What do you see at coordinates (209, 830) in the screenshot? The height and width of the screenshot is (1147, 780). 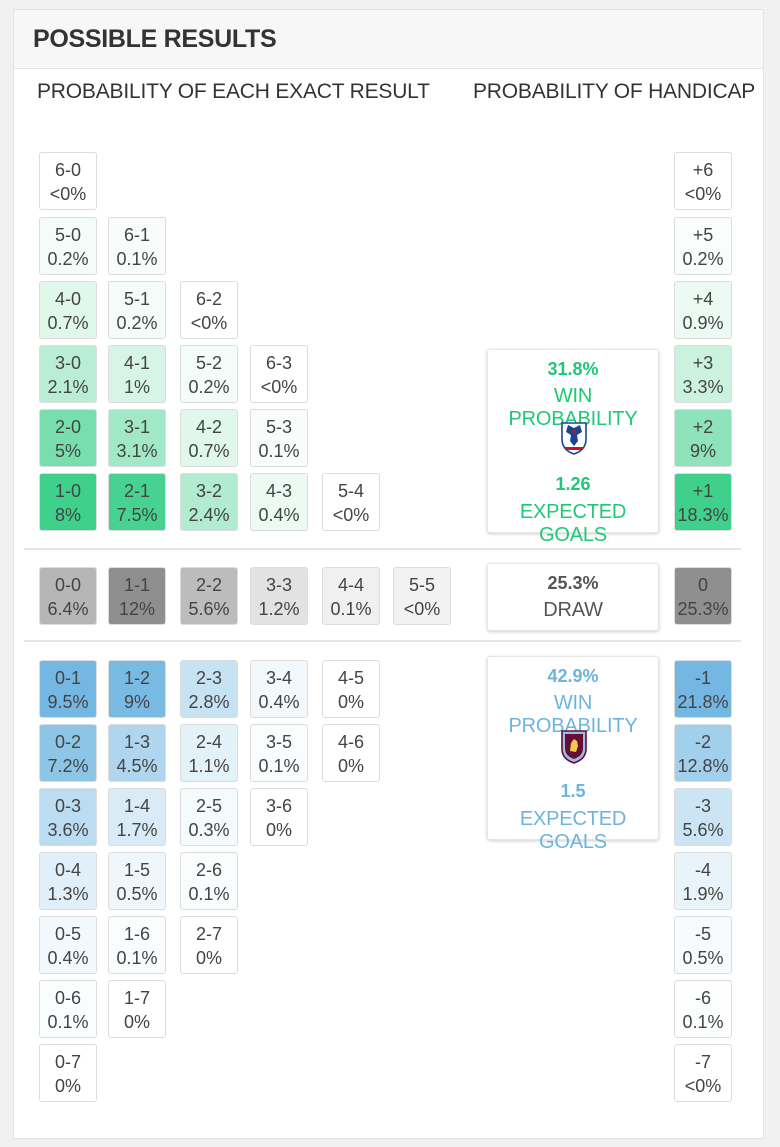 I see `cell-probability: 0.3%` at bounding box center [209, 830].